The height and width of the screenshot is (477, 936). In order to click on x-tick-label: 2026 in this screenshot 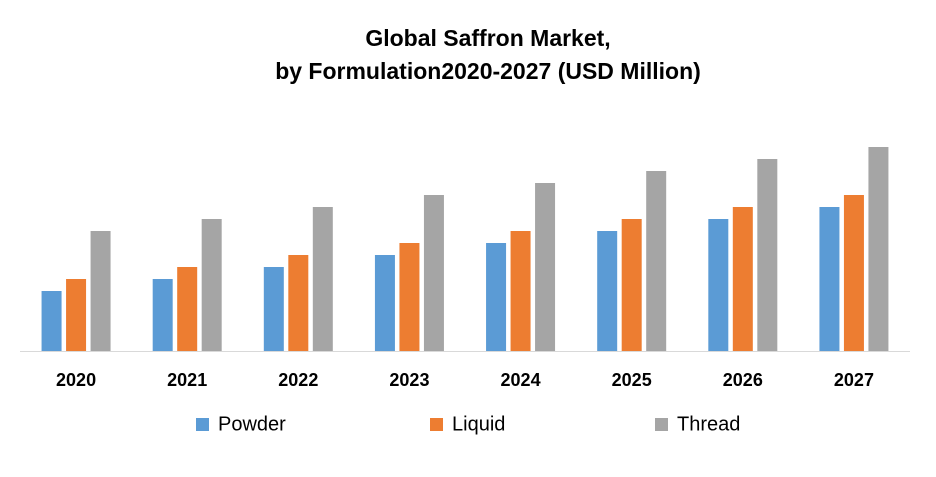, I will do `click(743, 380)`.